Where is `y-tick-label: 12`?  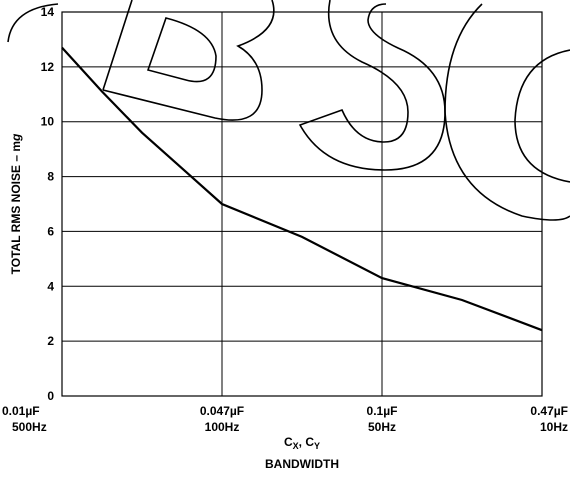
y-tick-label: 12 is located at coordinates (48, 67).